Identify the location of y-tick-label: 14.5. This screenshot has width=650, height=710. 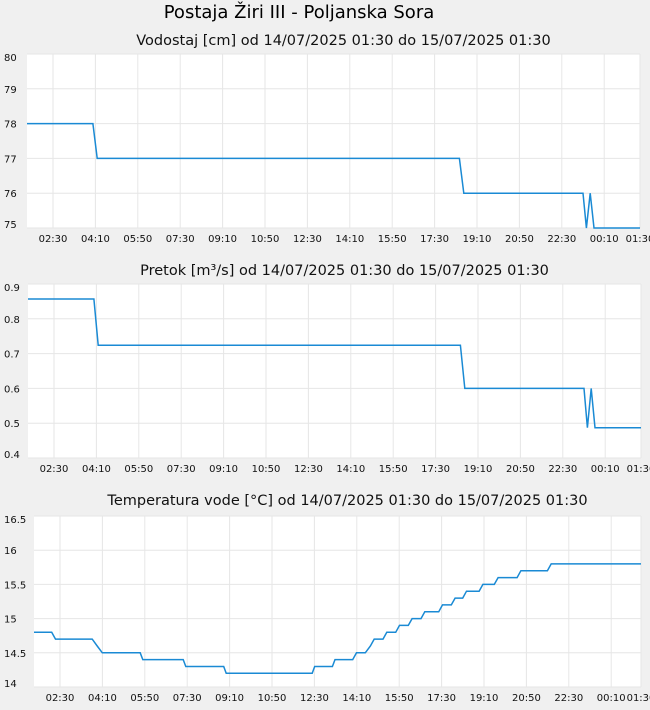
(15, 654).